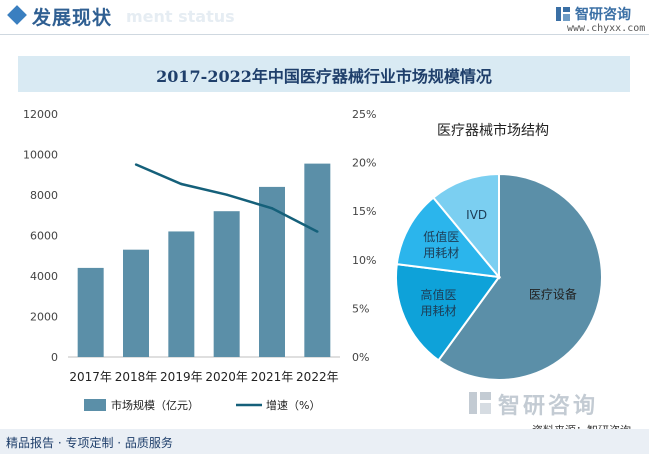 This screenshot has height=454, width=649. What do you see at coordinates (293, 405) in the screenshot?
I see `legend-line-label: 增速（%）` at bounding box center [293, 405].